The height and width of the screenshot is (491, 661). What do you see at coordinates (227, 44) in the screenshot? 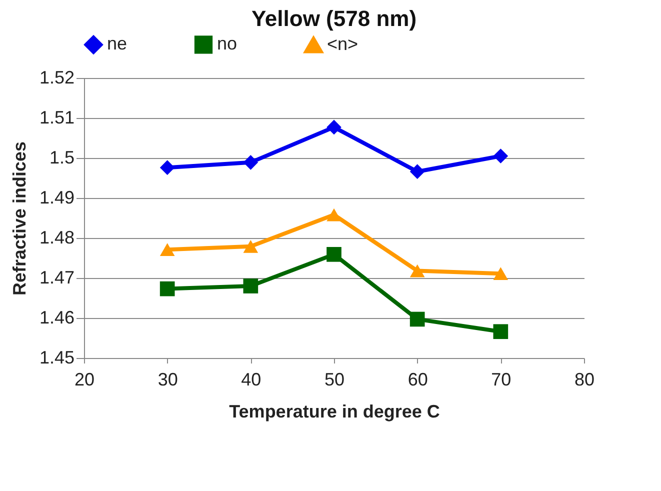
I see `legend-label: no` at bounding box center [227, 44].